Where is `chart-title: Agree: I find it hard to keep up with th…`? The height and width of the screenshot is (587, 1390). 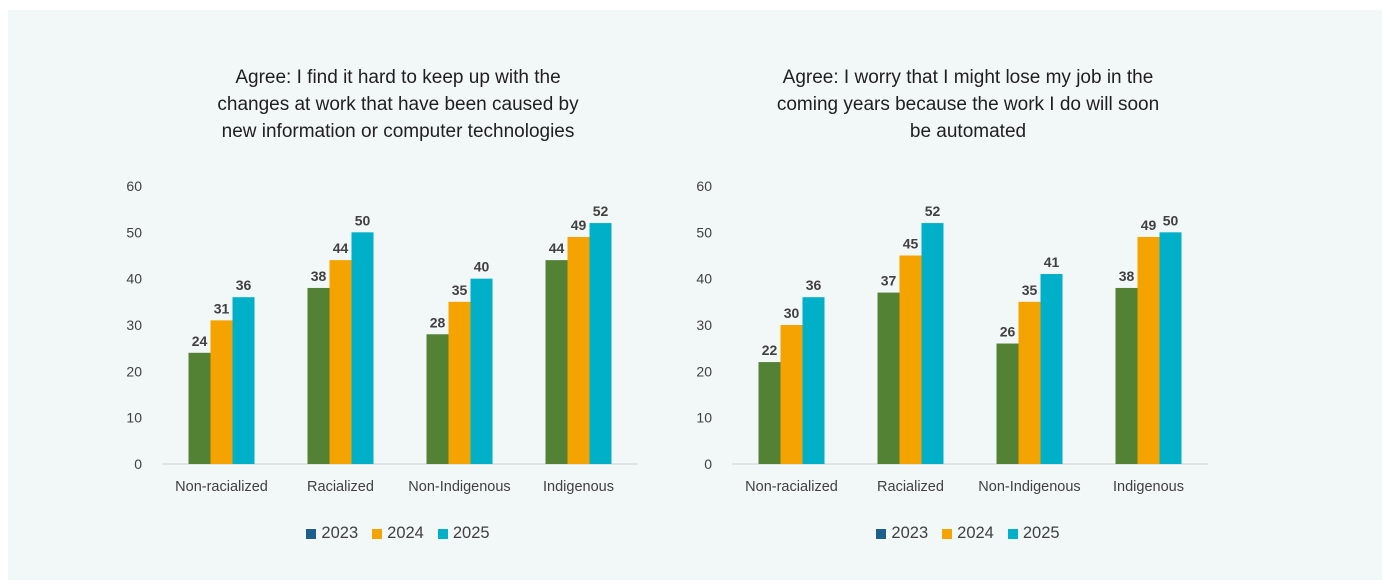
chart-title: Agree: I find it hard to keep up with th… is located at coordinates (398, 104).